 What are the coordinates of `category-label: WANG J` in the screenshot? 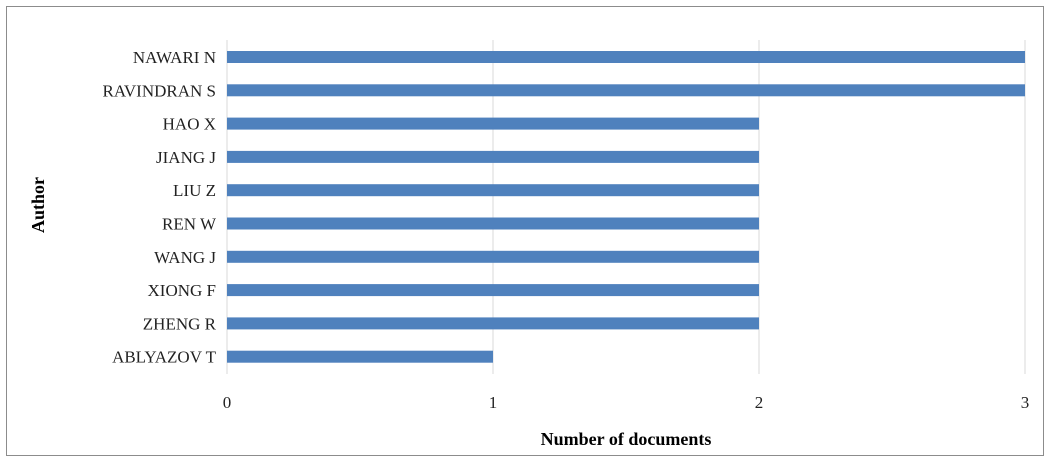 It's located at (185, 257).